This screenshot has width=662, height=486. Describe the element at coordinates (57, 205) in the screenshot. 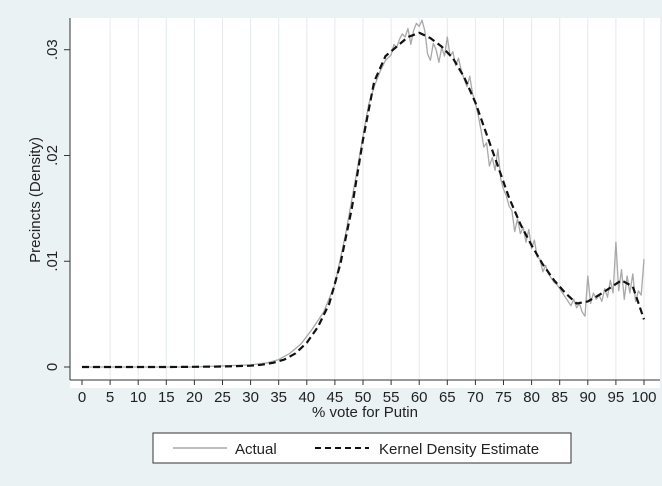

I see `y-ticks: 0 .01 .02 .03` at that location.